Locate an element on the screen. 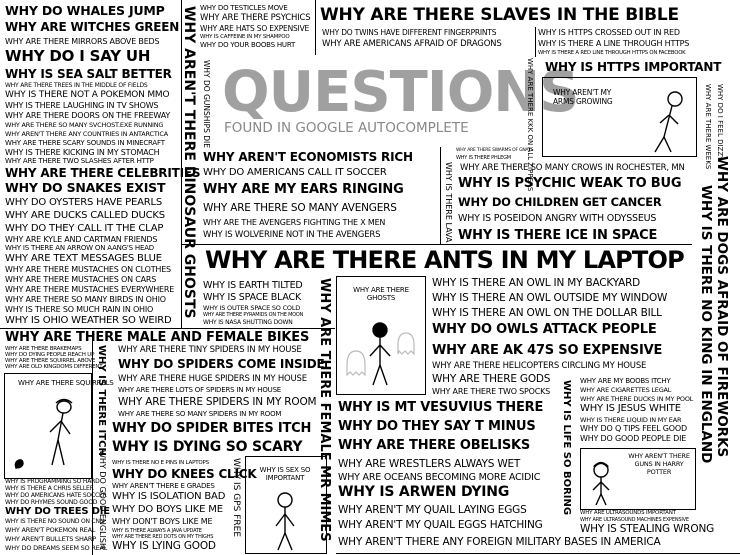 Image resolution: width=740 pixels, height=555 pixels. q-huge-spiders: WHY ARE THERE HUGE SPIDERS IN MY HOUSE is located at coordinates (212, 379).